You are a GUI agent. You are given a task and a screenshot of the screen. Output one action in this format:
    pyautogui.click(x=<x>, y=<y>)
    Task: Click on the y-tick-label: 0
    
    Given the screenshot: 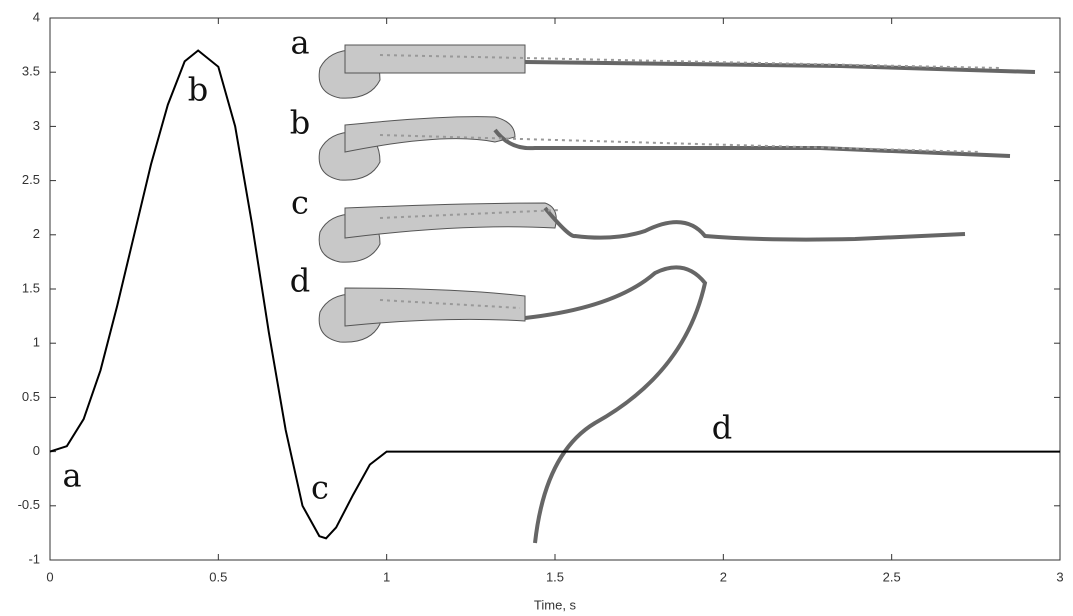 What is the action you would take?
    pyautogui.click(x=36, y=450)
    